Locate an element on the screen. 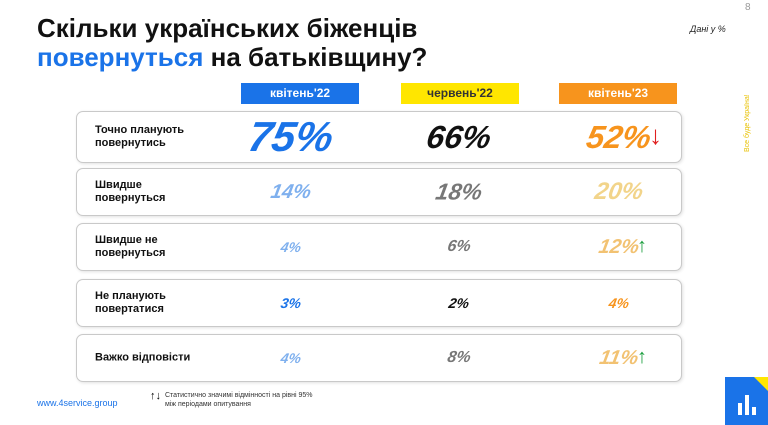  title-accent: повернуться is located at coordinates (120, 57).